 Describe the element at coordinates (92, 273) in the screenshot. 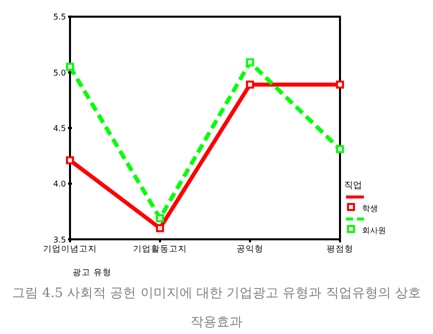

I see `x-axis-title: 광고 유형` at that location.